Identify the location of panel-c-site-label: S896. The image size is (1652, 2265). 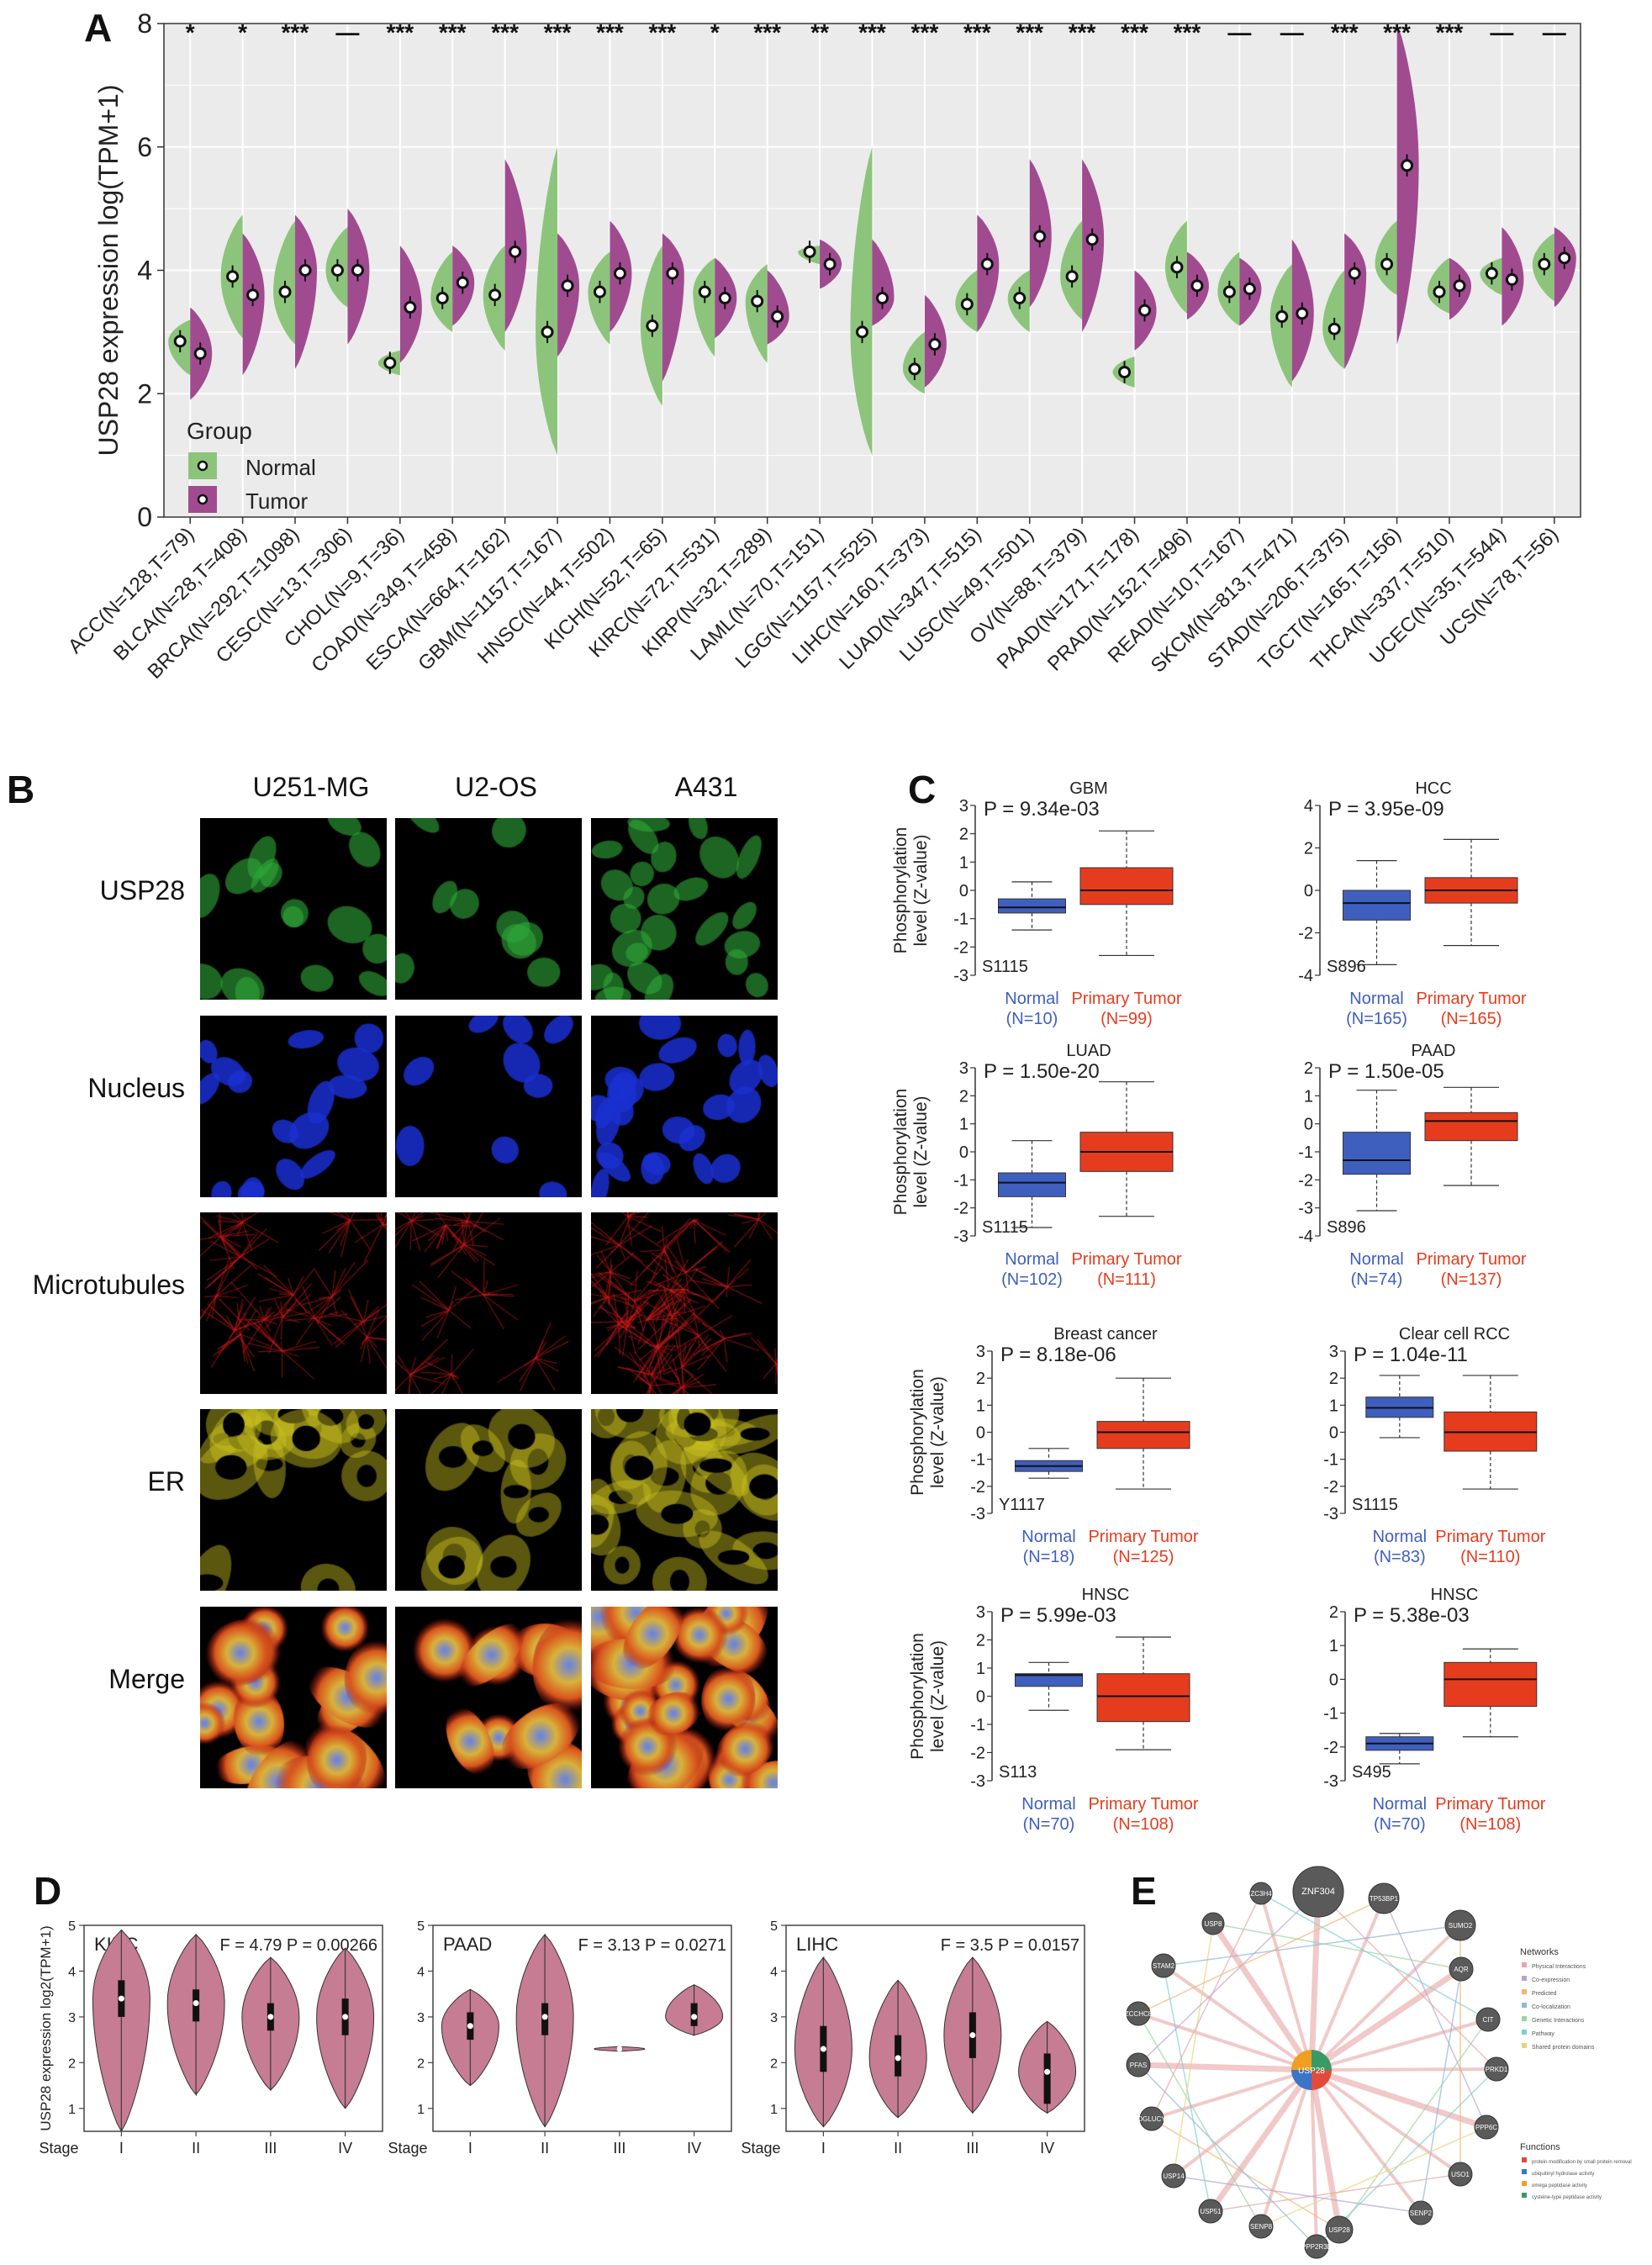
(1346, 967).